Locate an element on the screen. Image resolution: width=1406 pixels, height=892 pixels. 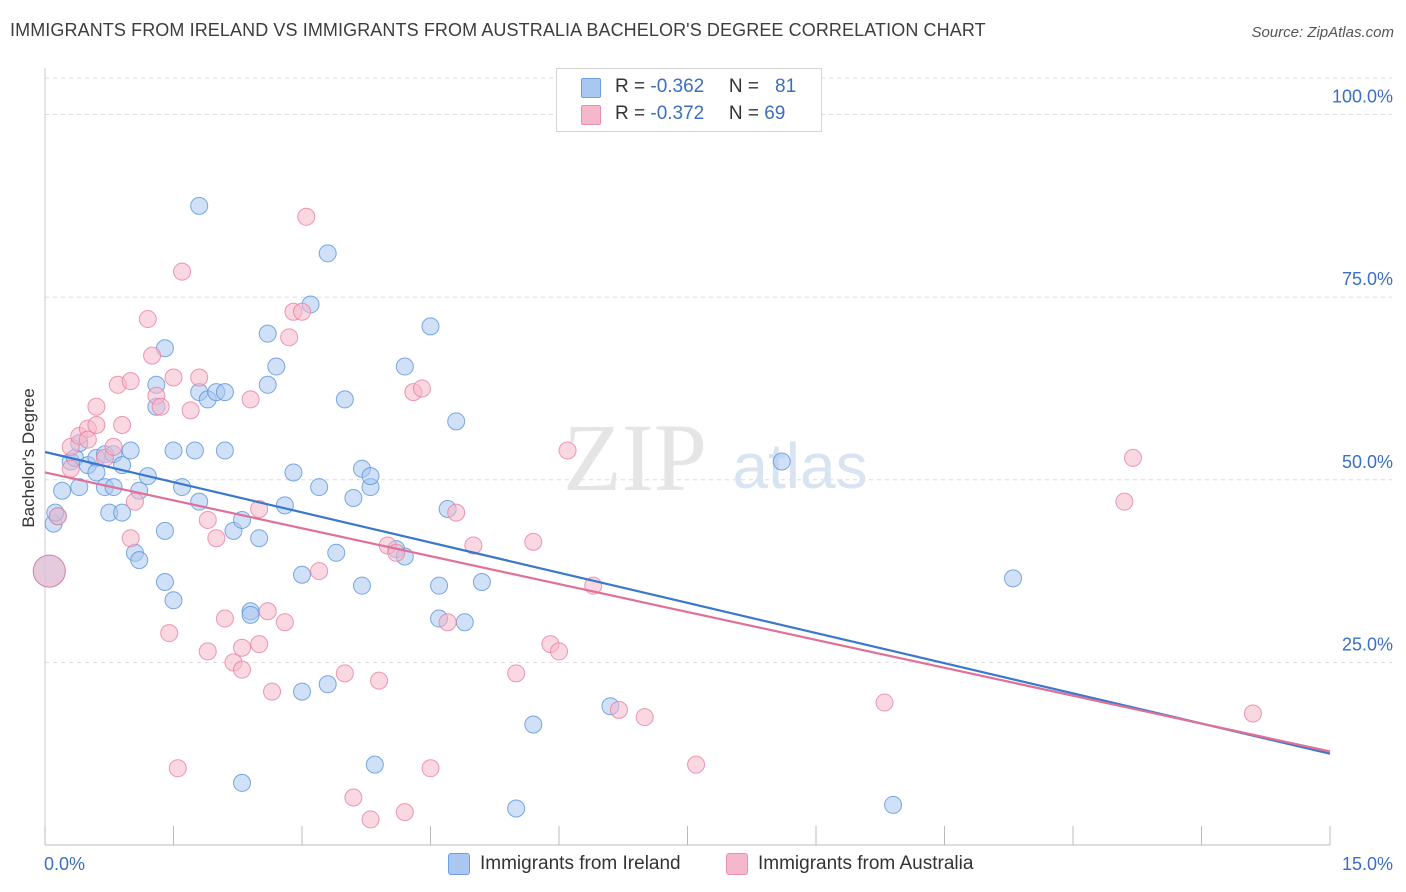
legend-label-ireland: Immigrants from Ireland is located at coordinates (580, 863).